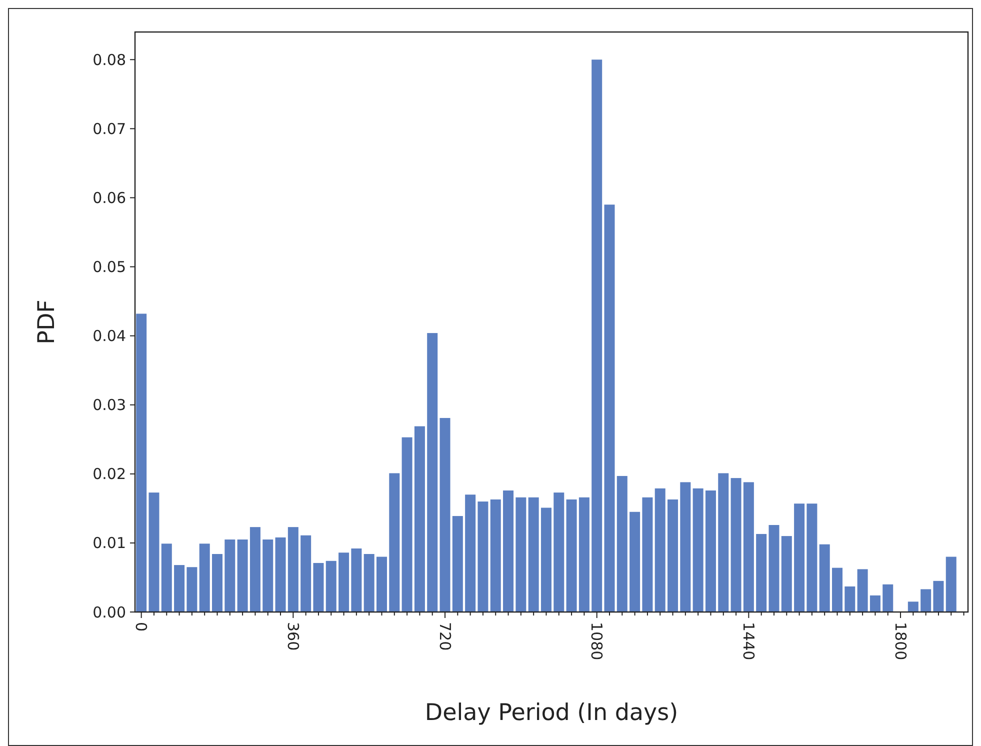  Describe the element at coordinates (109, 59) in the screenshot. I see `y-tick-label: 0.08` at that location.